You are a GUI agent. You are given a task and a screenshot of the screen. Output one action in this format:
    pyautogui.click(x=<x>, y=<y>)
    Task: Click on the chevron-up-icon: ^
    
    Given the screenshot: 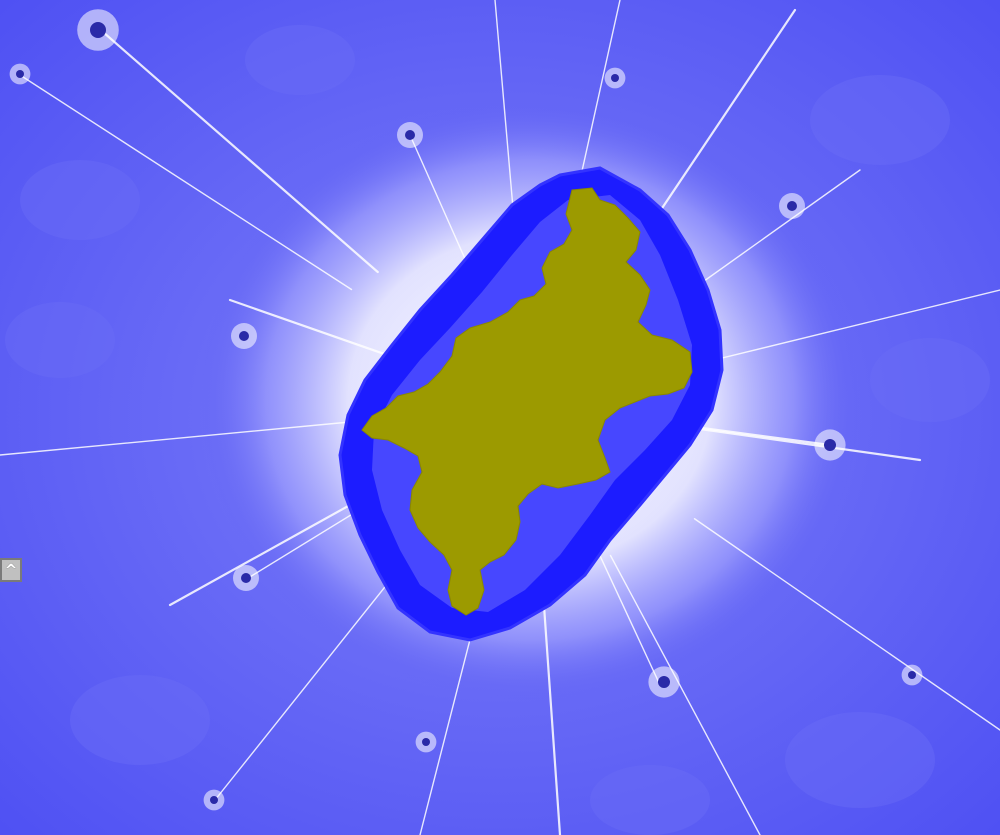 What is the action you would take?
    pyautogui.click(x=11, y=570)
    